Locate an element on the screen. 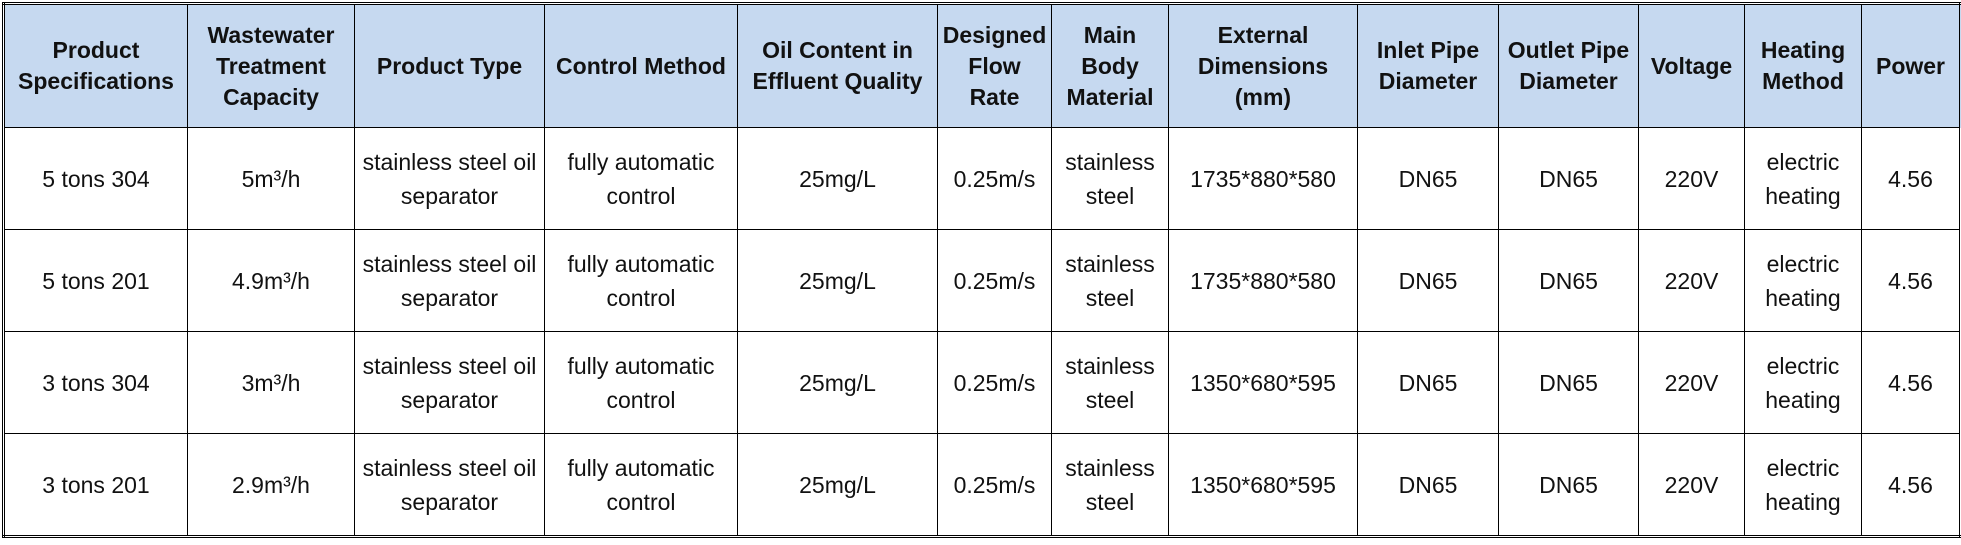 This screenshot has height=545, width=1961. header-cell: Voltage is located at coordinates (1691, 65).